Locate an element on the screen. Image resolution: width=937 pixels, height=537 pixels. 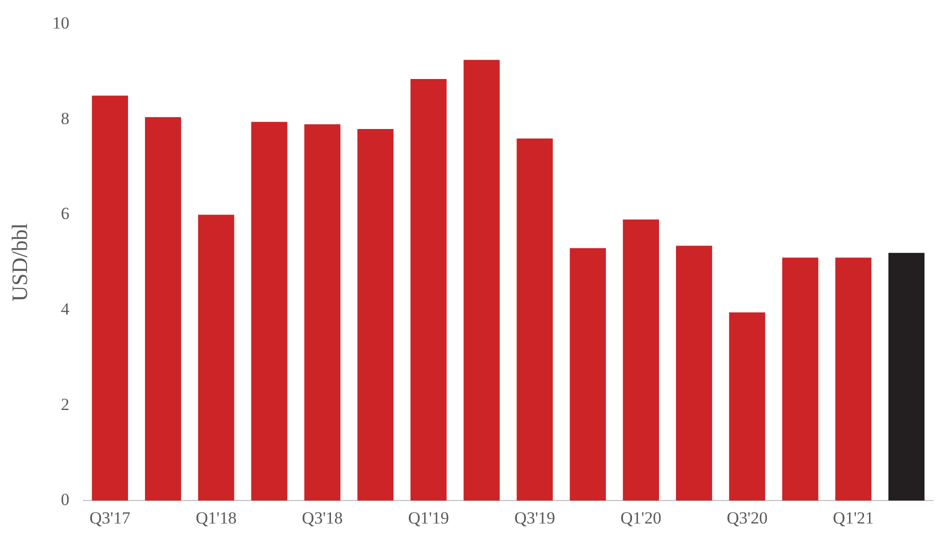
x-tick-label: Q1'20 is located at coordinates (641, 518).